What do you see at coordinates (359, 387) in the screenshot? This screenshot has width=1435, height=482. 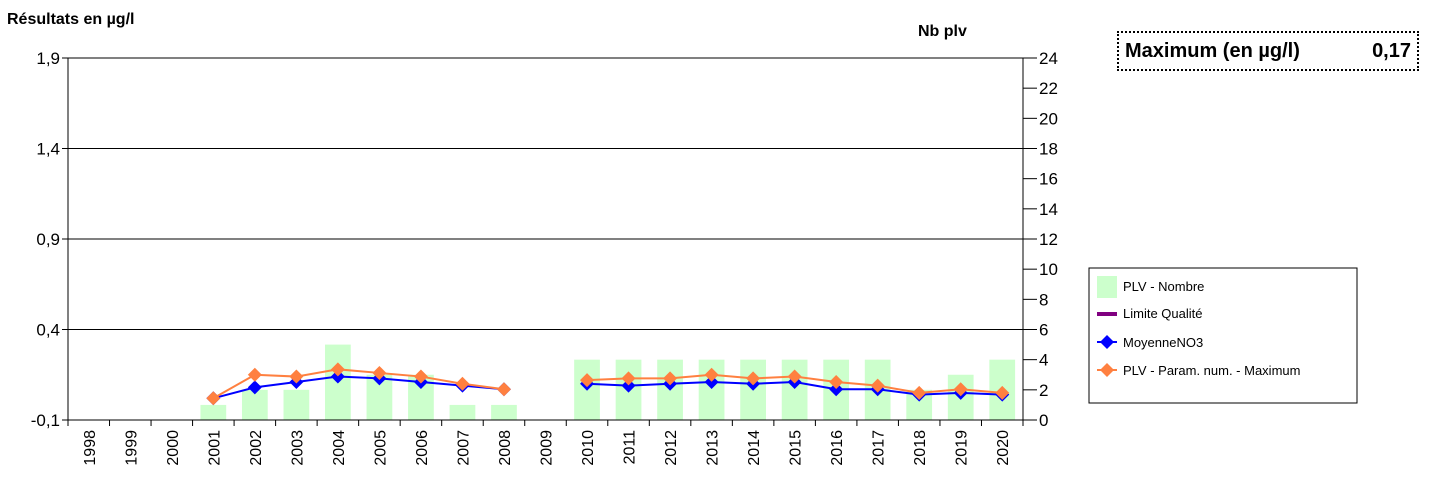 I see `moyenneno3-line` at bounding box center [359, 387].